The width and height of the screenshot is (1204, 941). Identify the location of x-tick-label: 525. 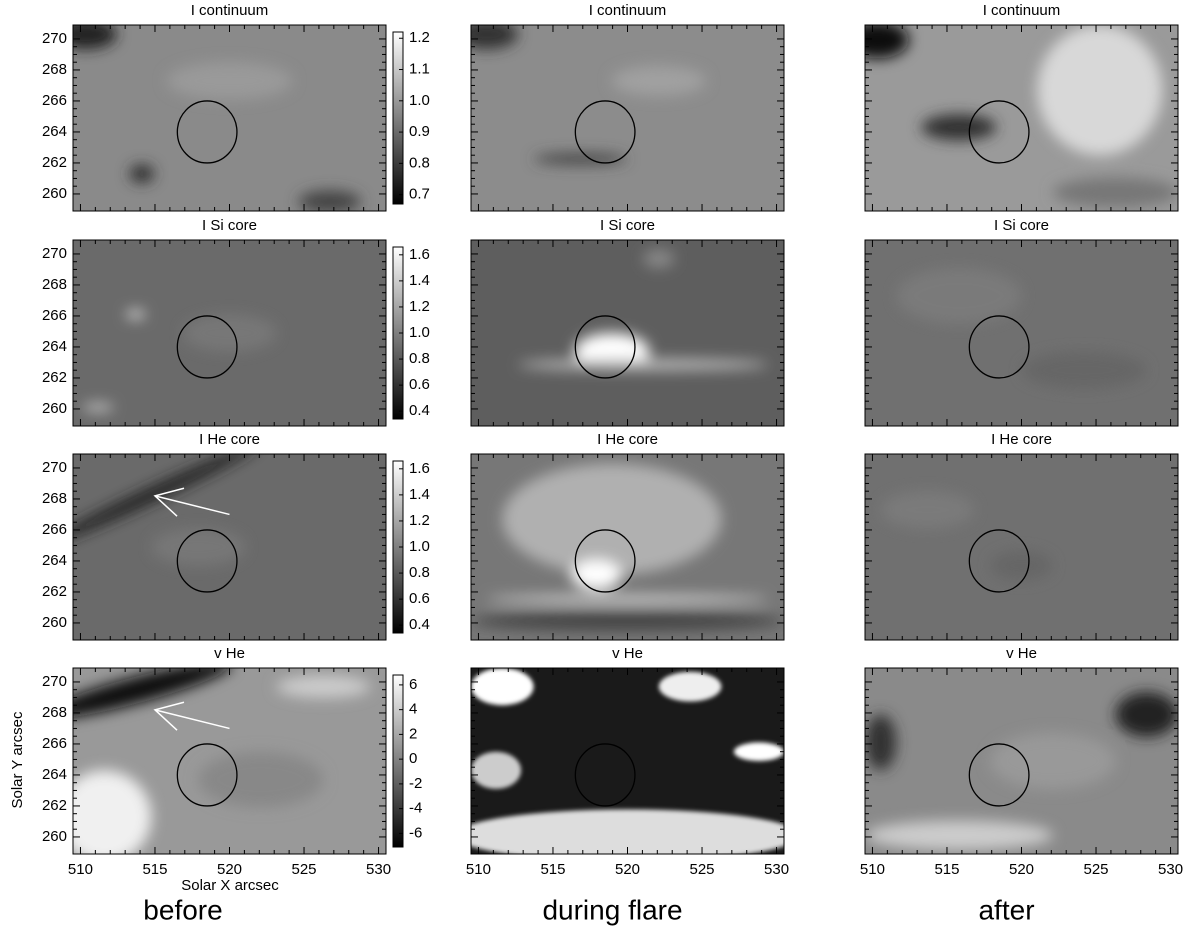
(702, 869).